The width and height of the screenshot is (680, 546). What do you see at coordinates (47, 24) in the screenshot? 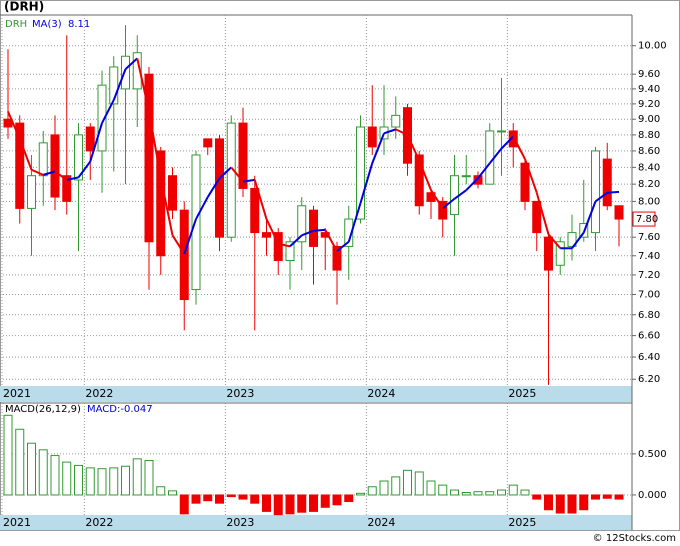
I see `legend-entry: MA(3)` at bounding box center [47, 24].